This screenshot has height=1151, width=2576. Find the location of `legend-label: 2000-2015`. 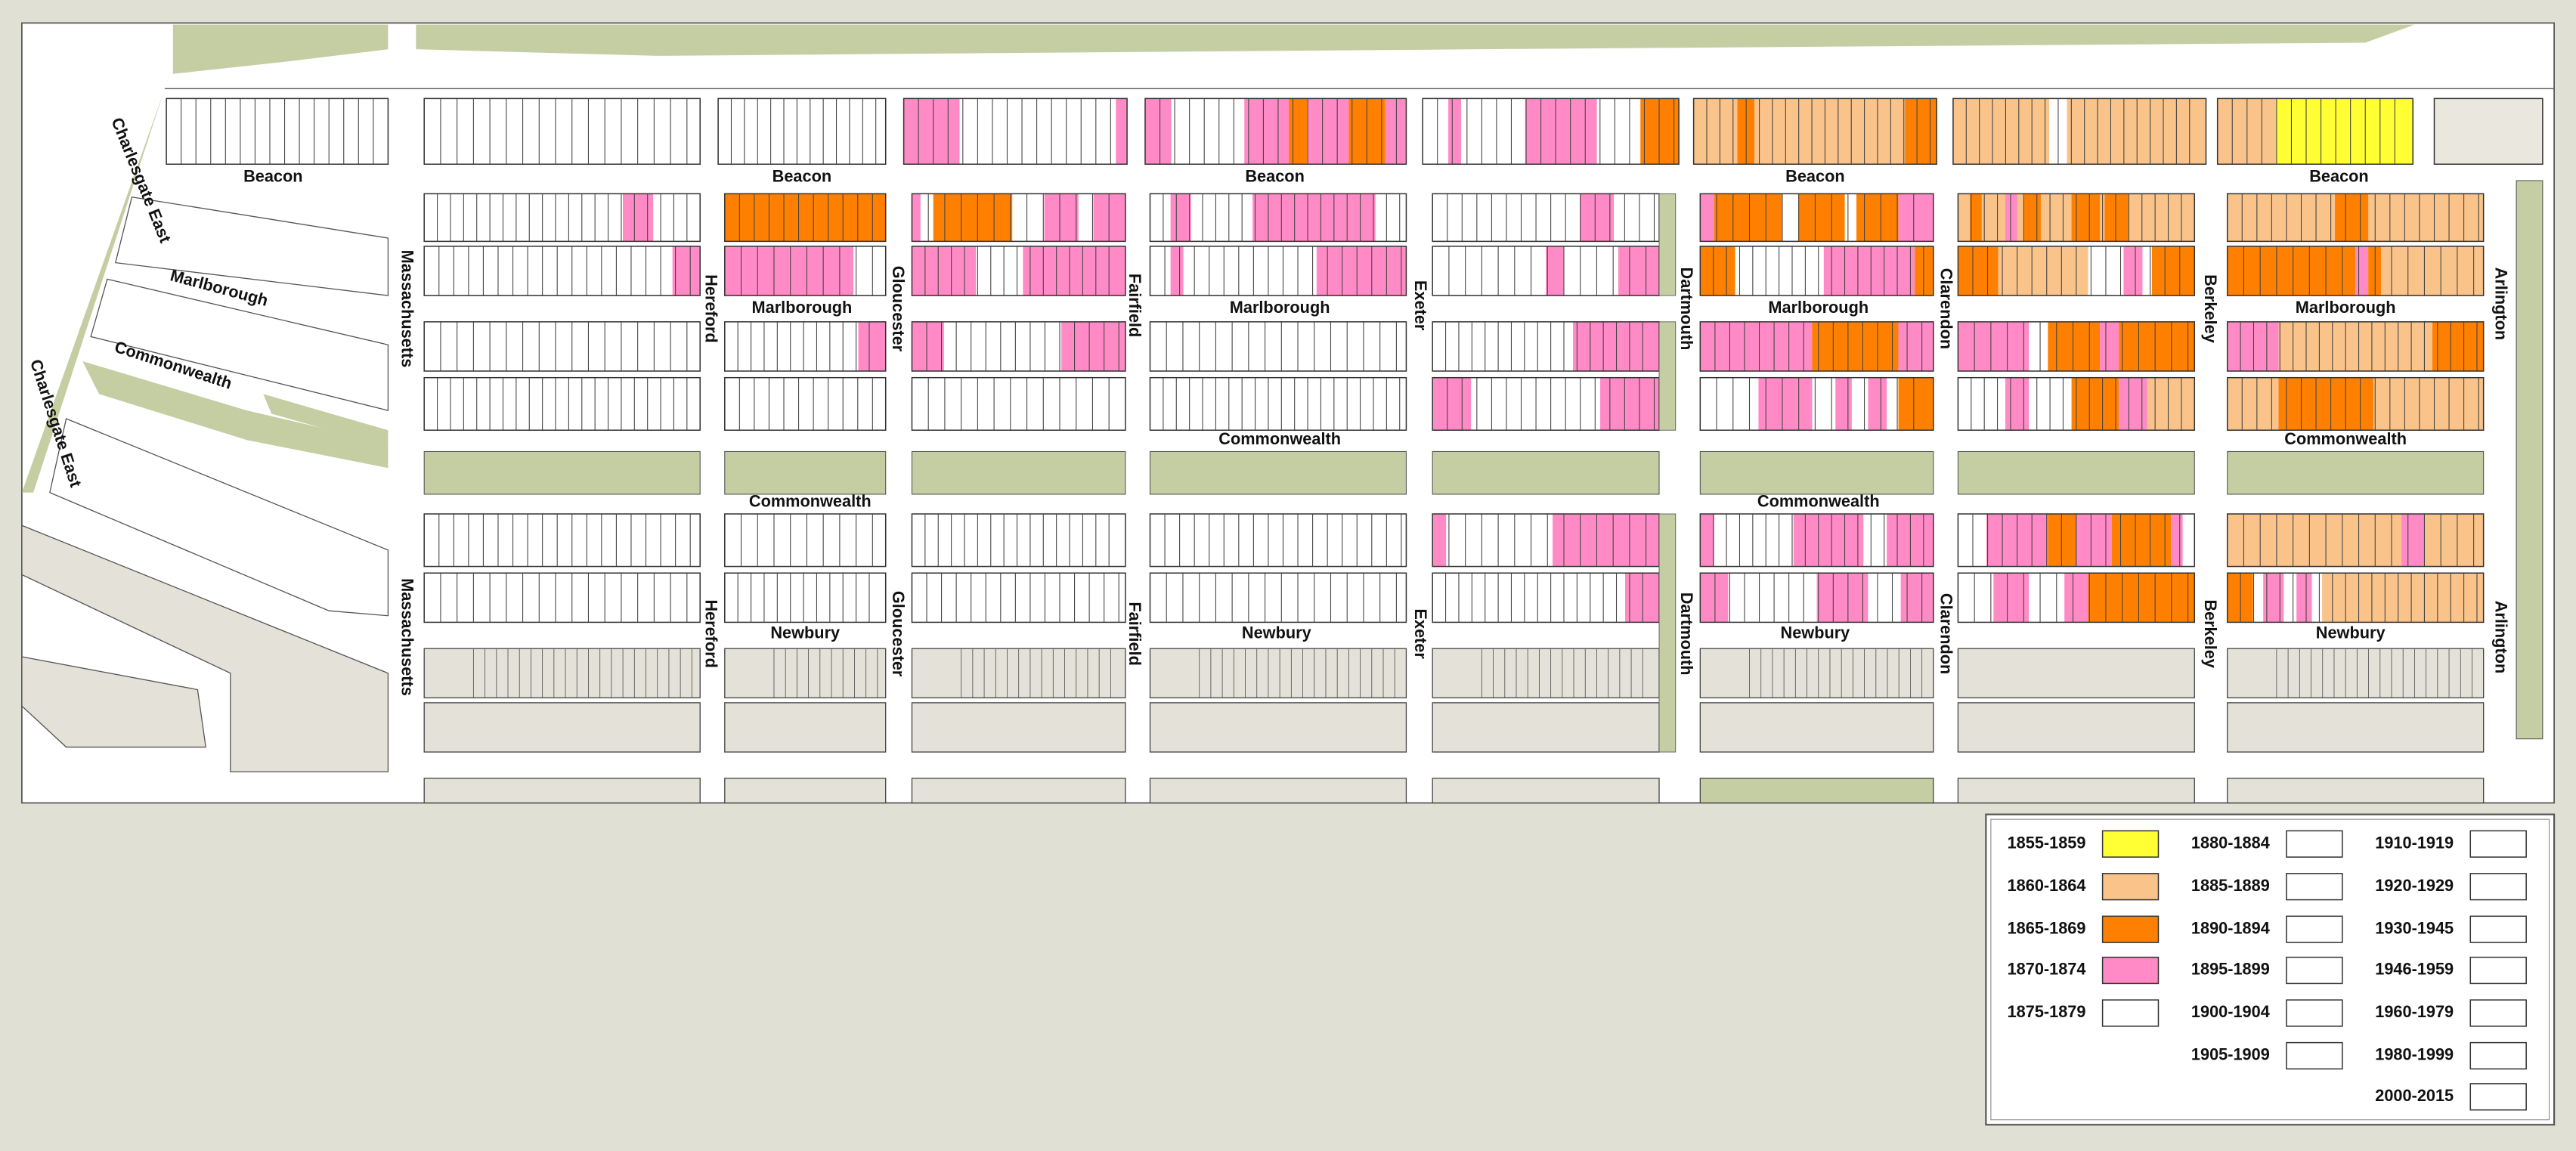

legend-label: 2000-2015 is located at coordinates (2414, 1096).